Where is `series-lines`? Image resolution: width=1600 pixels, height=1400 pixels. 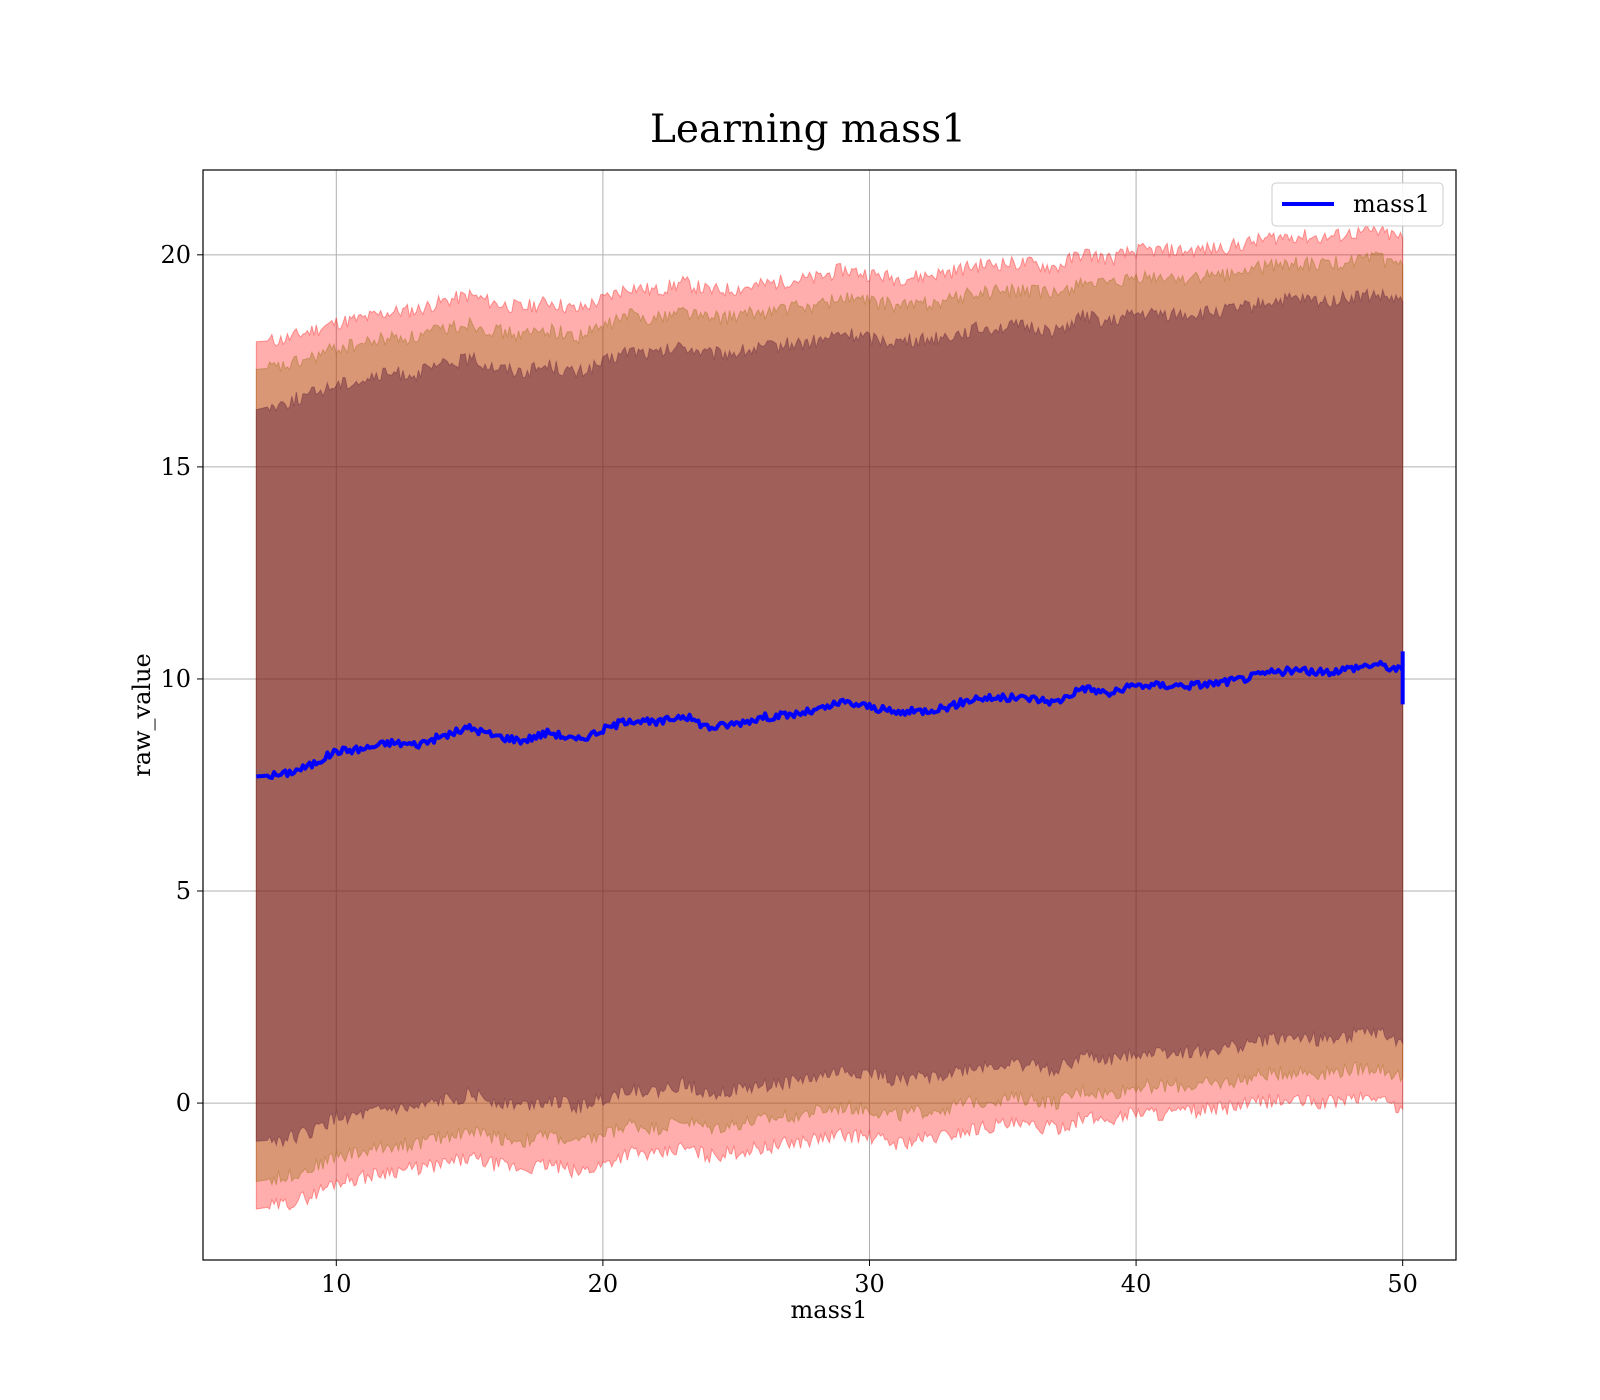 series-lines is located at coordinates (830, 715).